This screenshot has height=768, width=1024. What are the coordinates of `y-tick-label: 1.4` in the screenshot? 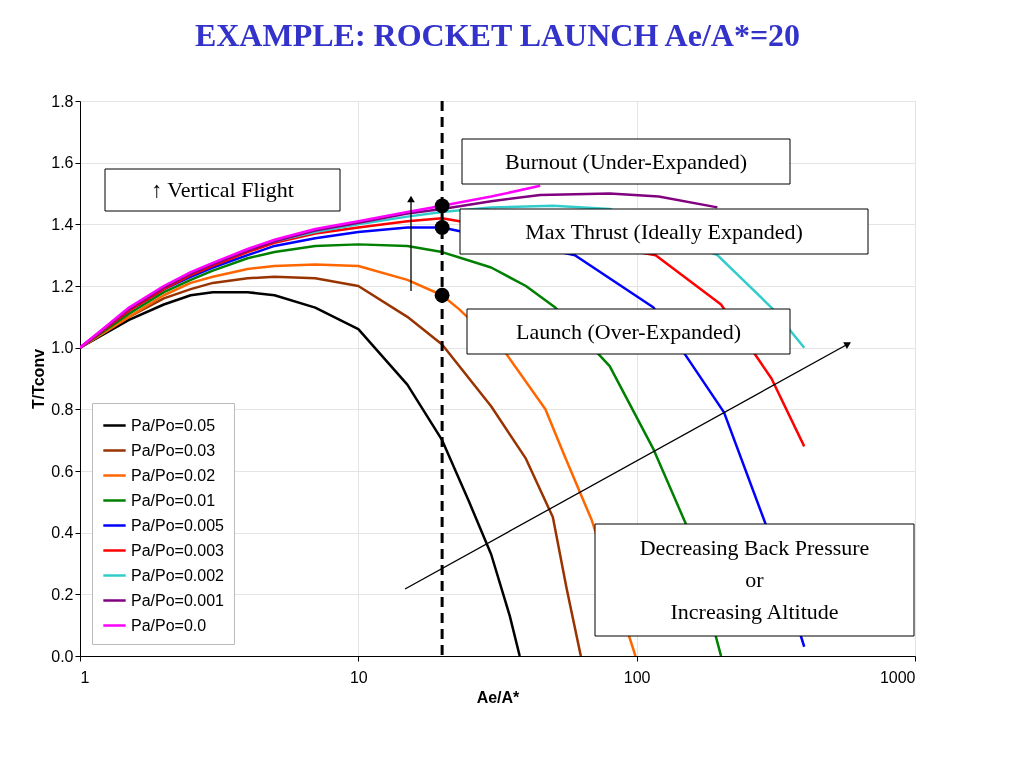 It's located at (62, 224).